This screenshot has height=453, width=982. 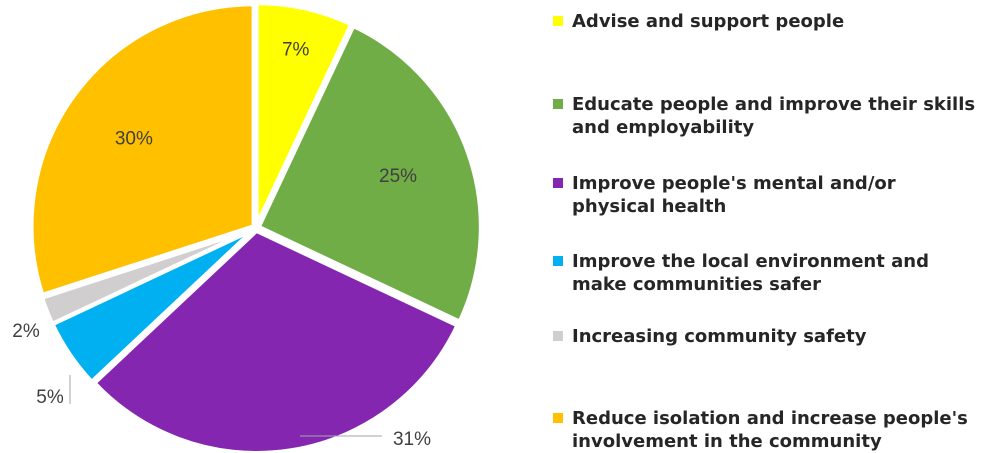 I want to click on legend-label: Increasing community safety, so click(x=719, y=336).